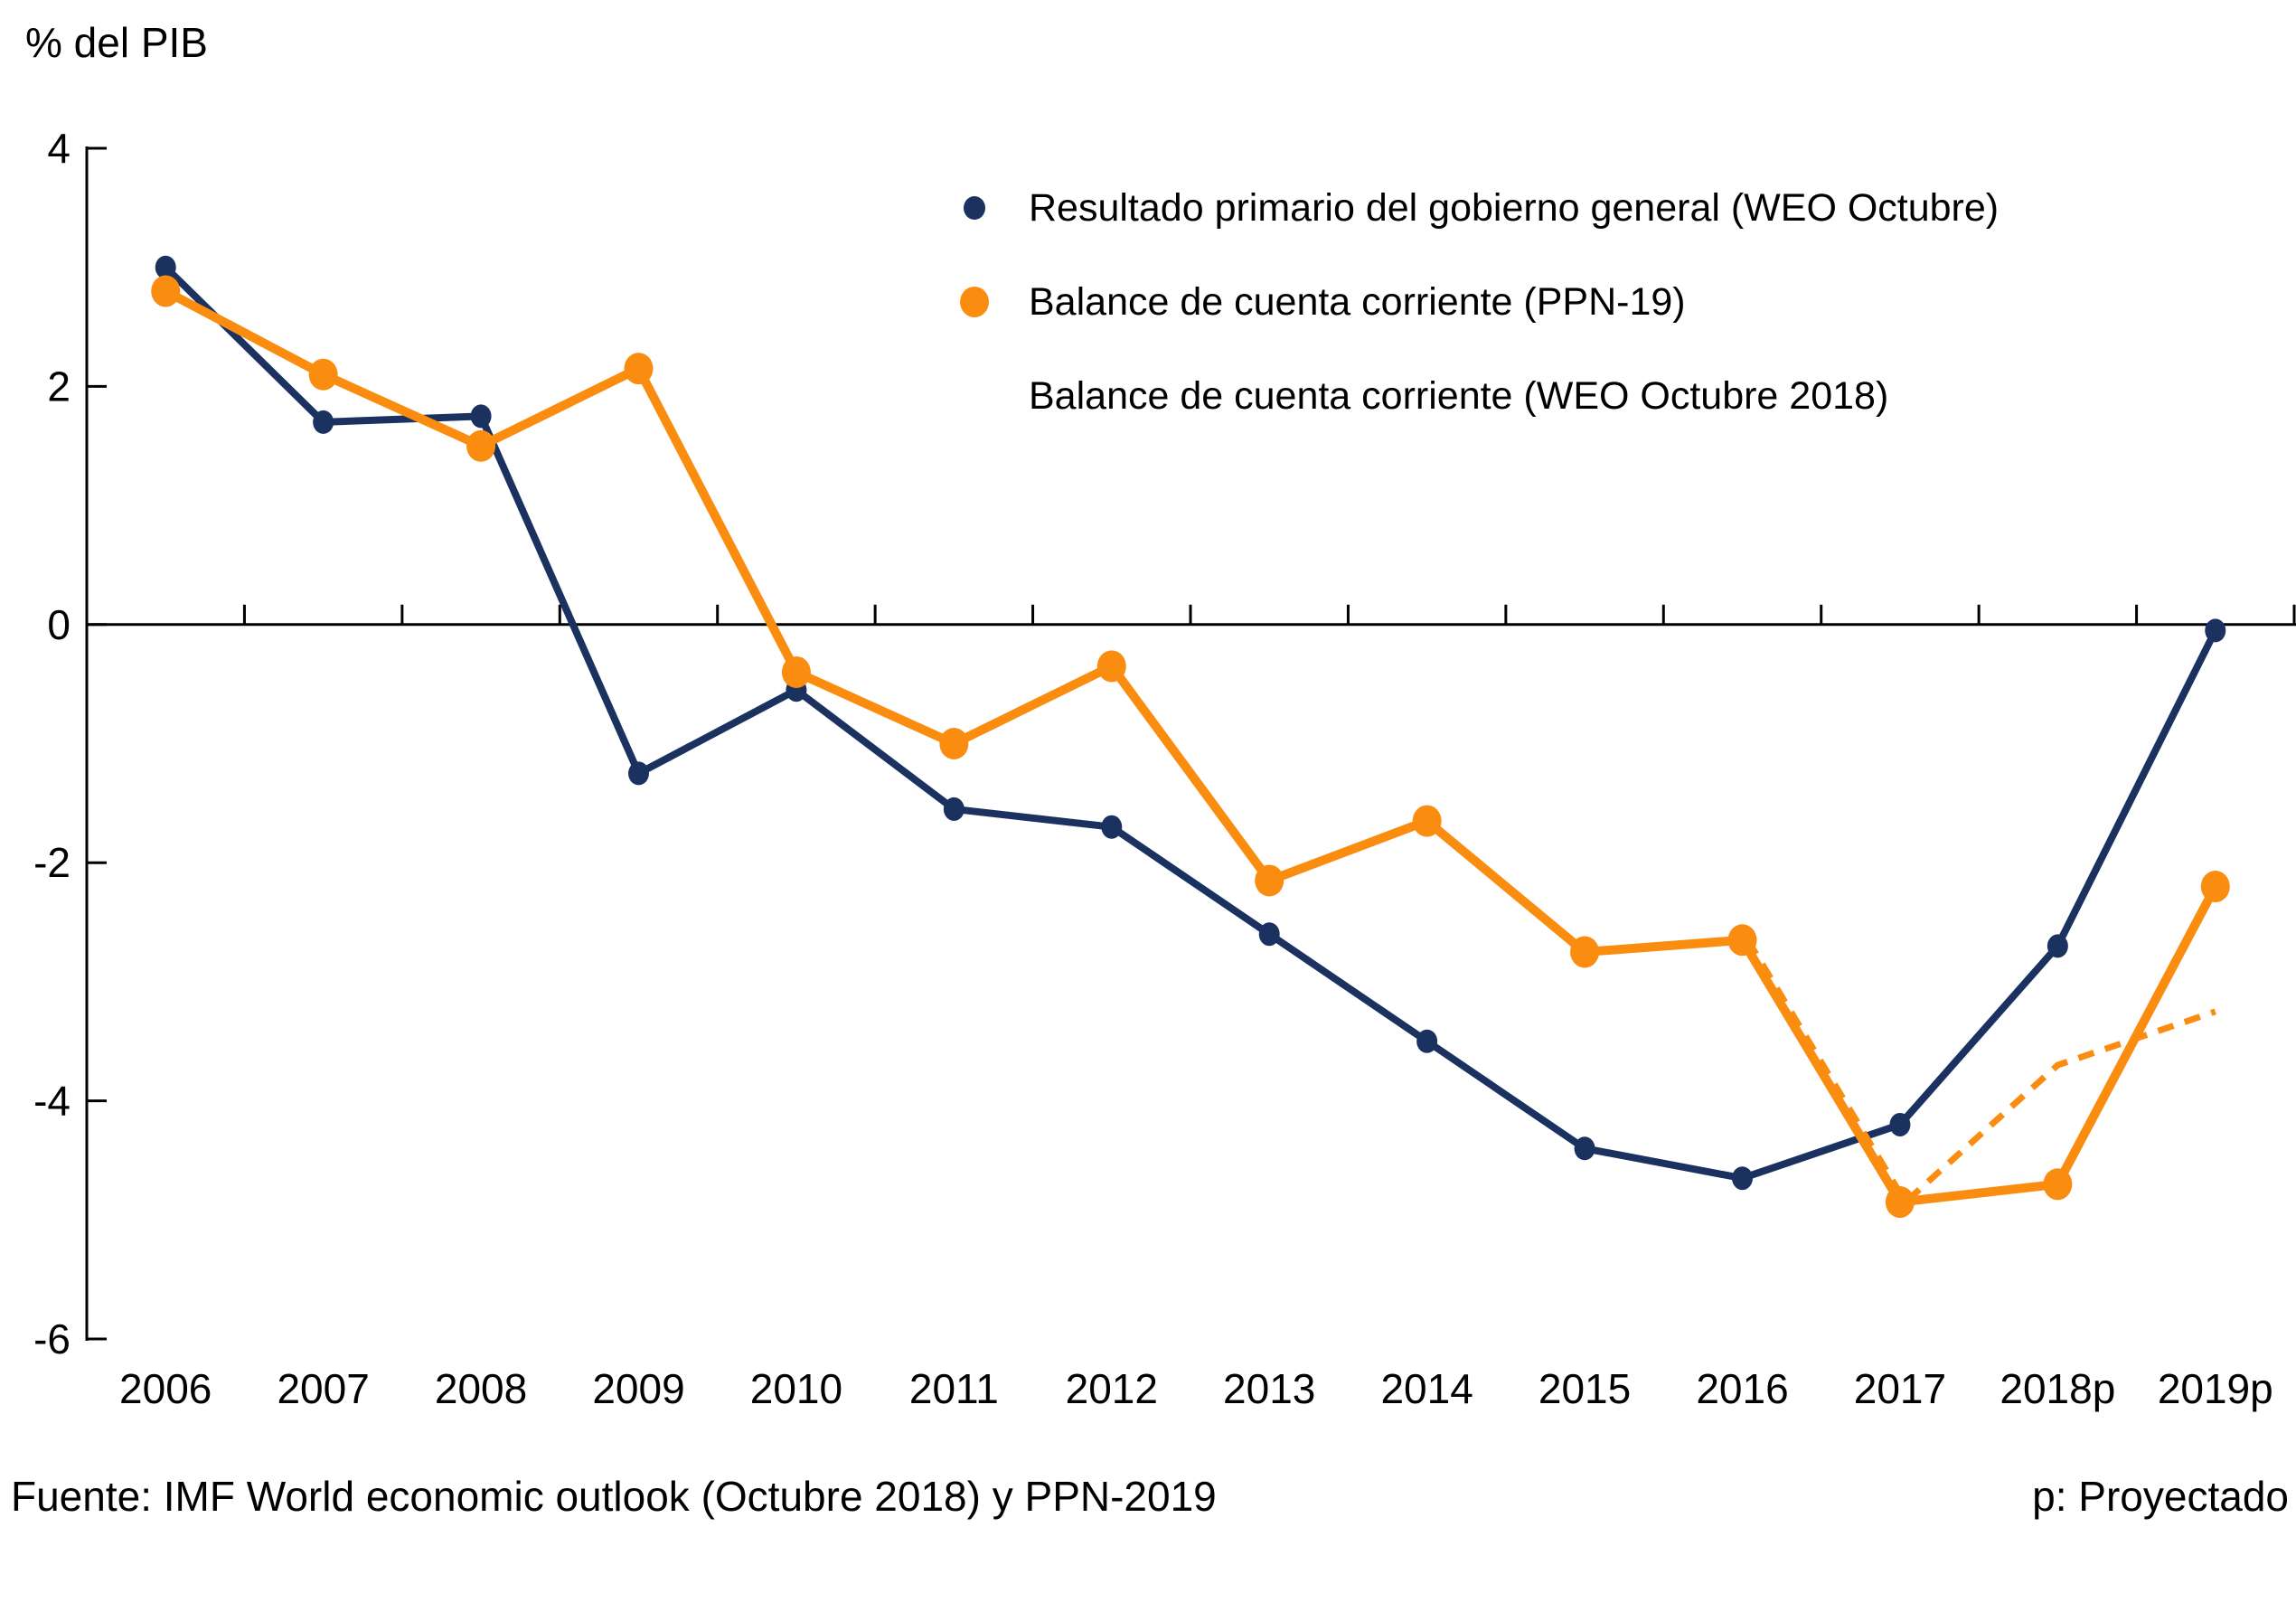 Image resolution: width=2296 pixels, height=1612 pixels. I want to click on data-point-s0-2011, so click(954, 809).